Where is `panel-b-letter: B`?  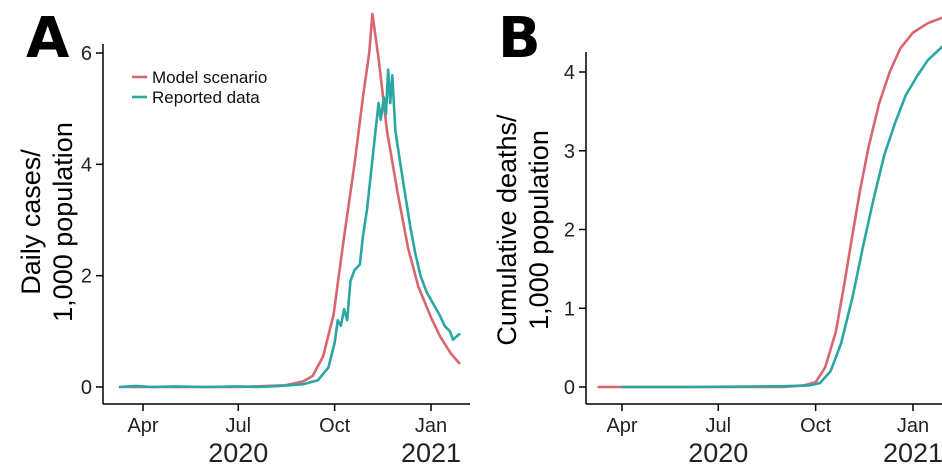 panel-b-letter: B is located at coordinates (519, 38).